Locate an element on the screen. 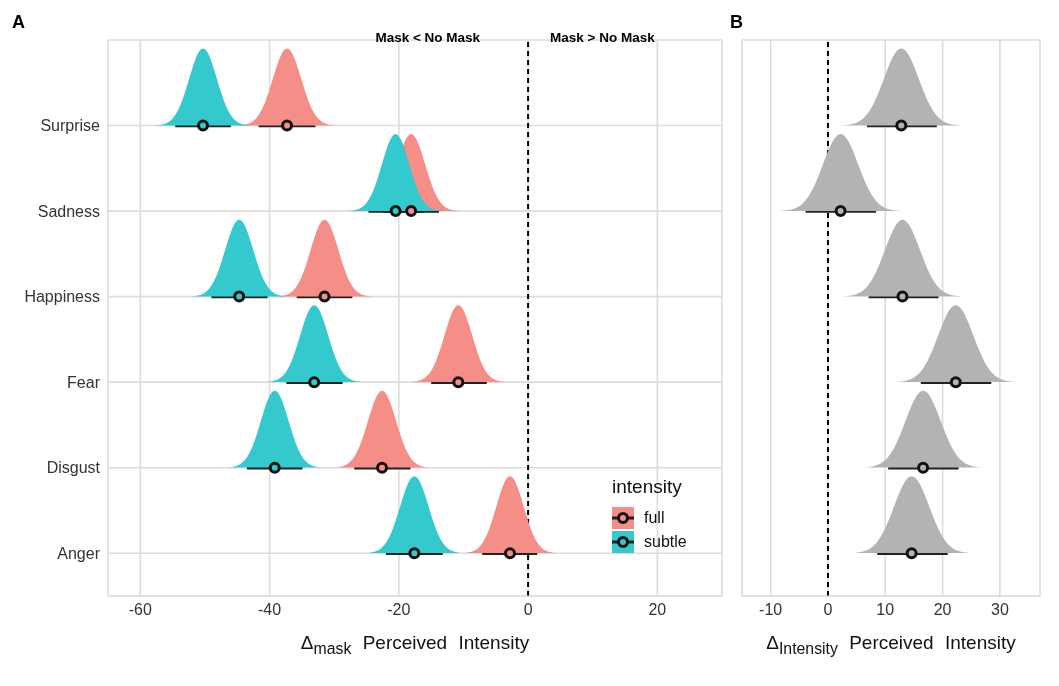  x-tick-label: -60 is located at coordinates (140, 610).